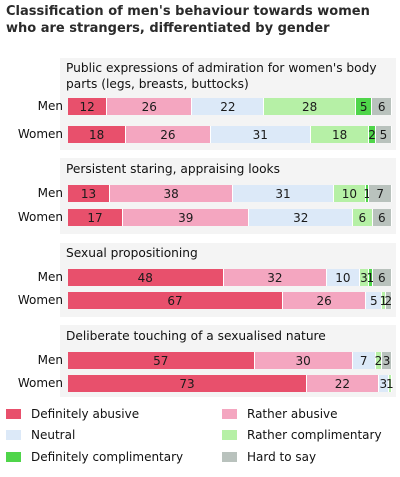 The height and width of the screenshot is (477, 400). I want to click on stacked-bar-3-women: 67 26 5 1 2, so click(230, 300).